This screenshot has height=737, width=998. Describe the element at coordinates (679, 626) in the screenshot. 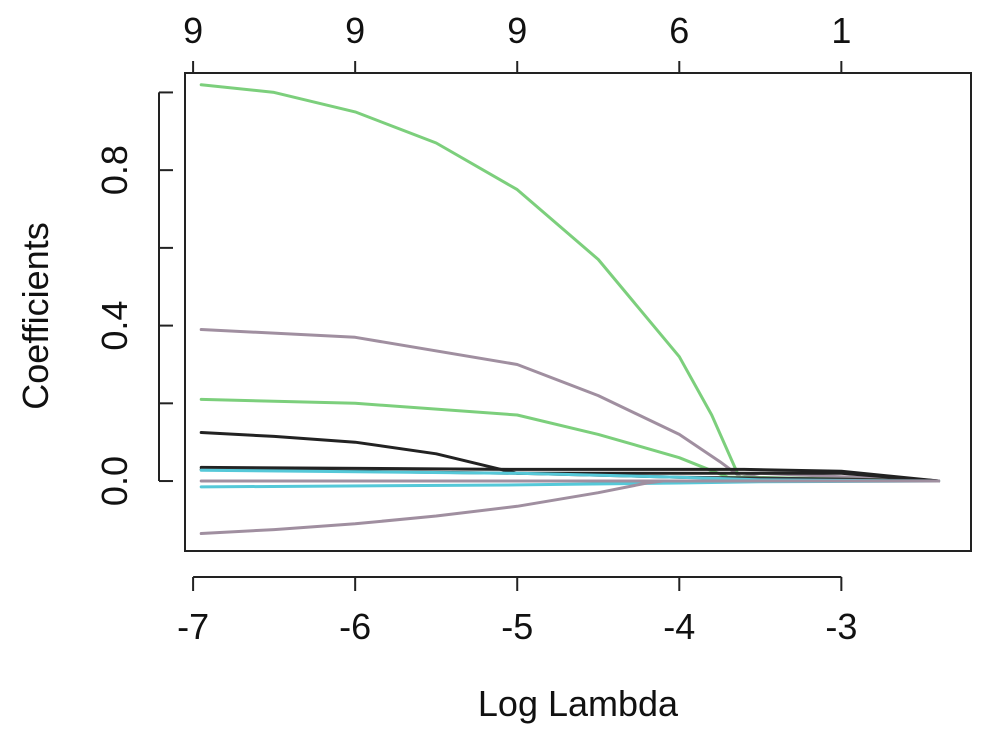

I see `x-tick-label: -4` at that location.